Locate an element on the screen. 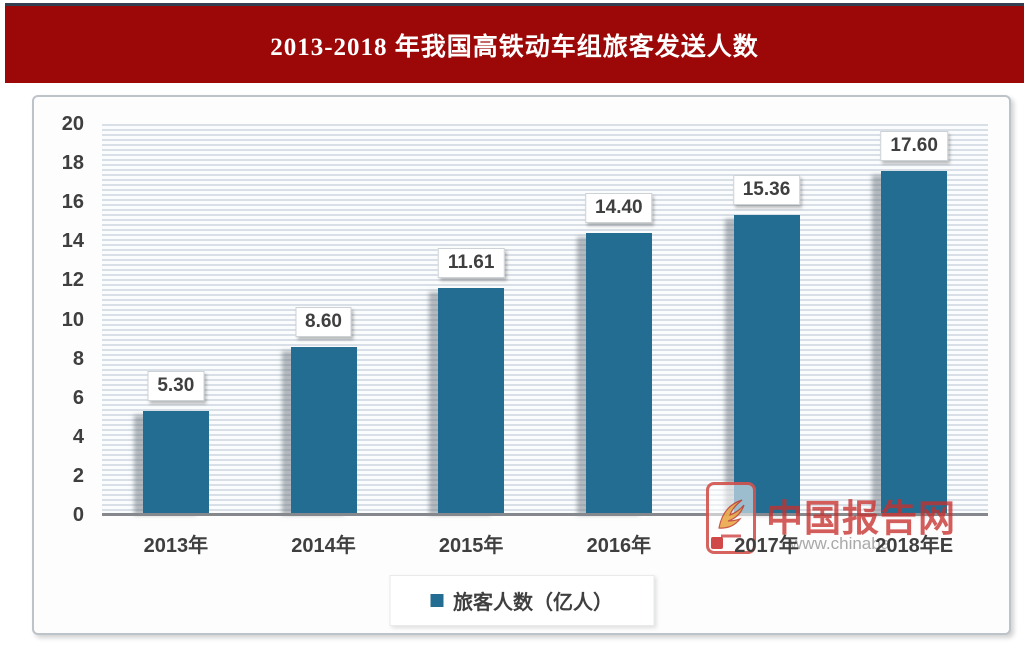 This screenshot has height=650, width=1024. x-axis-label-2014年: 2014年 is located at coordinates (323, 546).